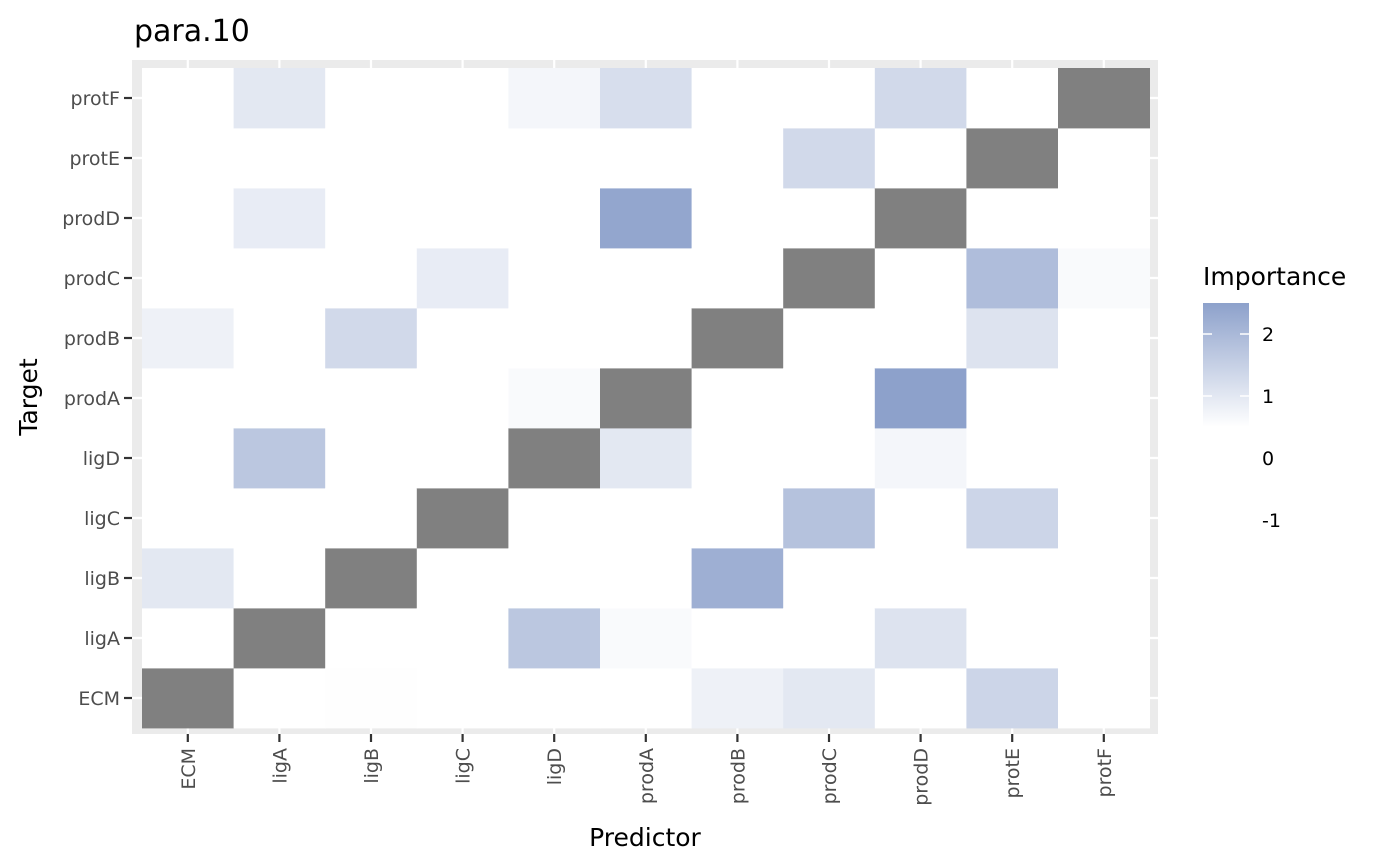  Describe the element at coordinates (92, 279) in the screenshot. I see `y-tick-label: prodC` at that location.